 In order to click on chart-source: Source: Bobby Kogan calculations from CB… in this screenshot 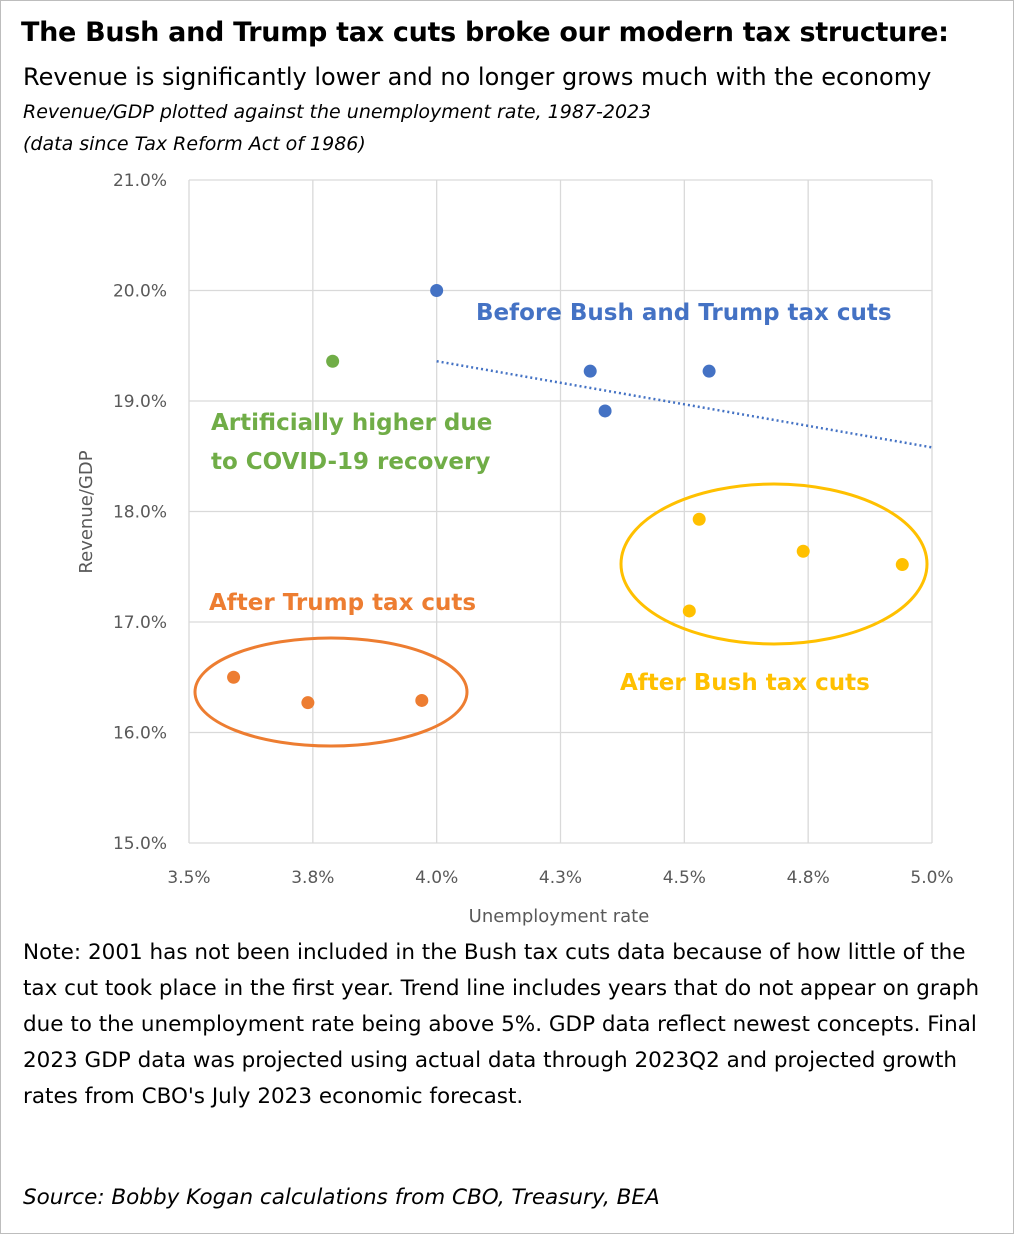, I will do `click(341, 1197)`.